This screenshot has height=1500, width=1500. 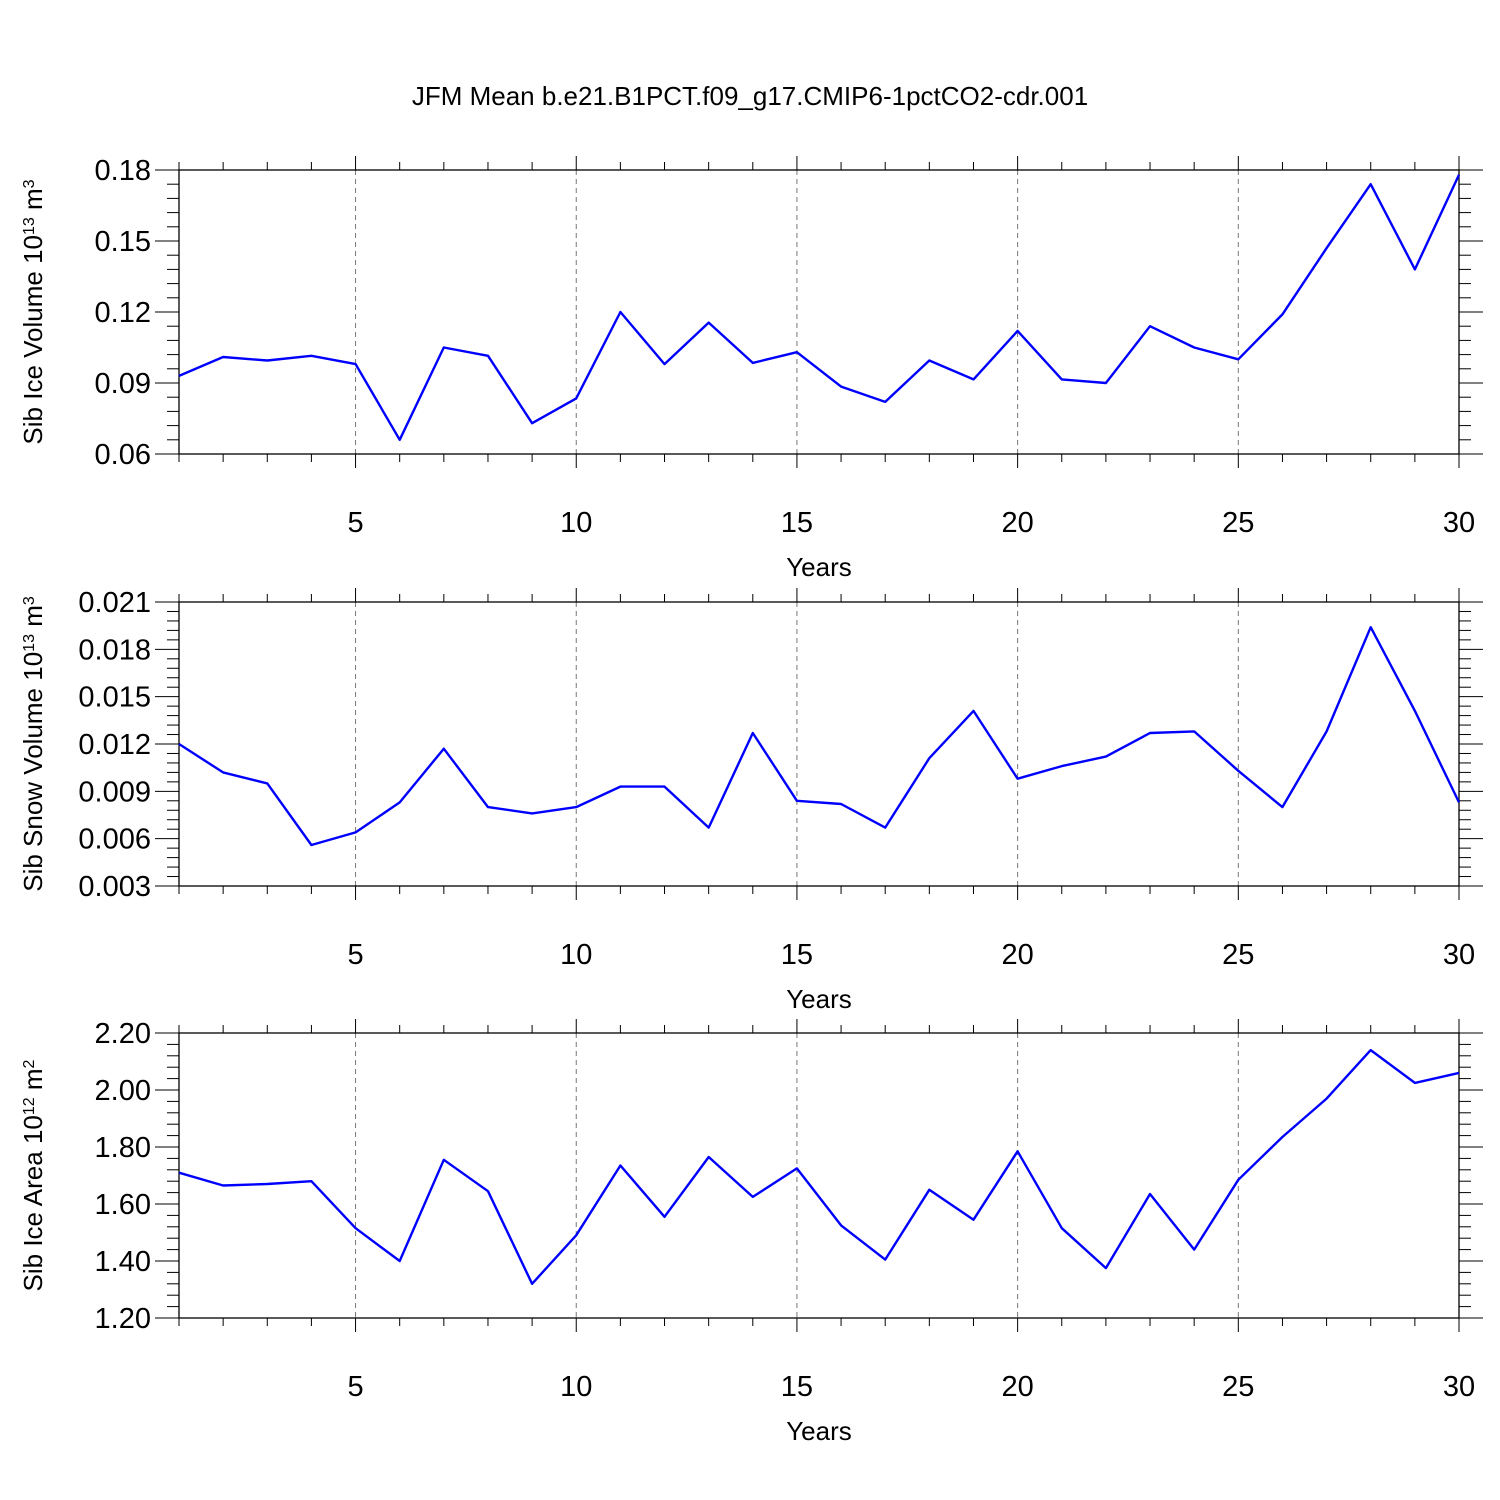 What do you see at coordinates (123, 1091) in the screenshot?
I see `y-tick-label: 2.00` at bounding box center [123, 1091].